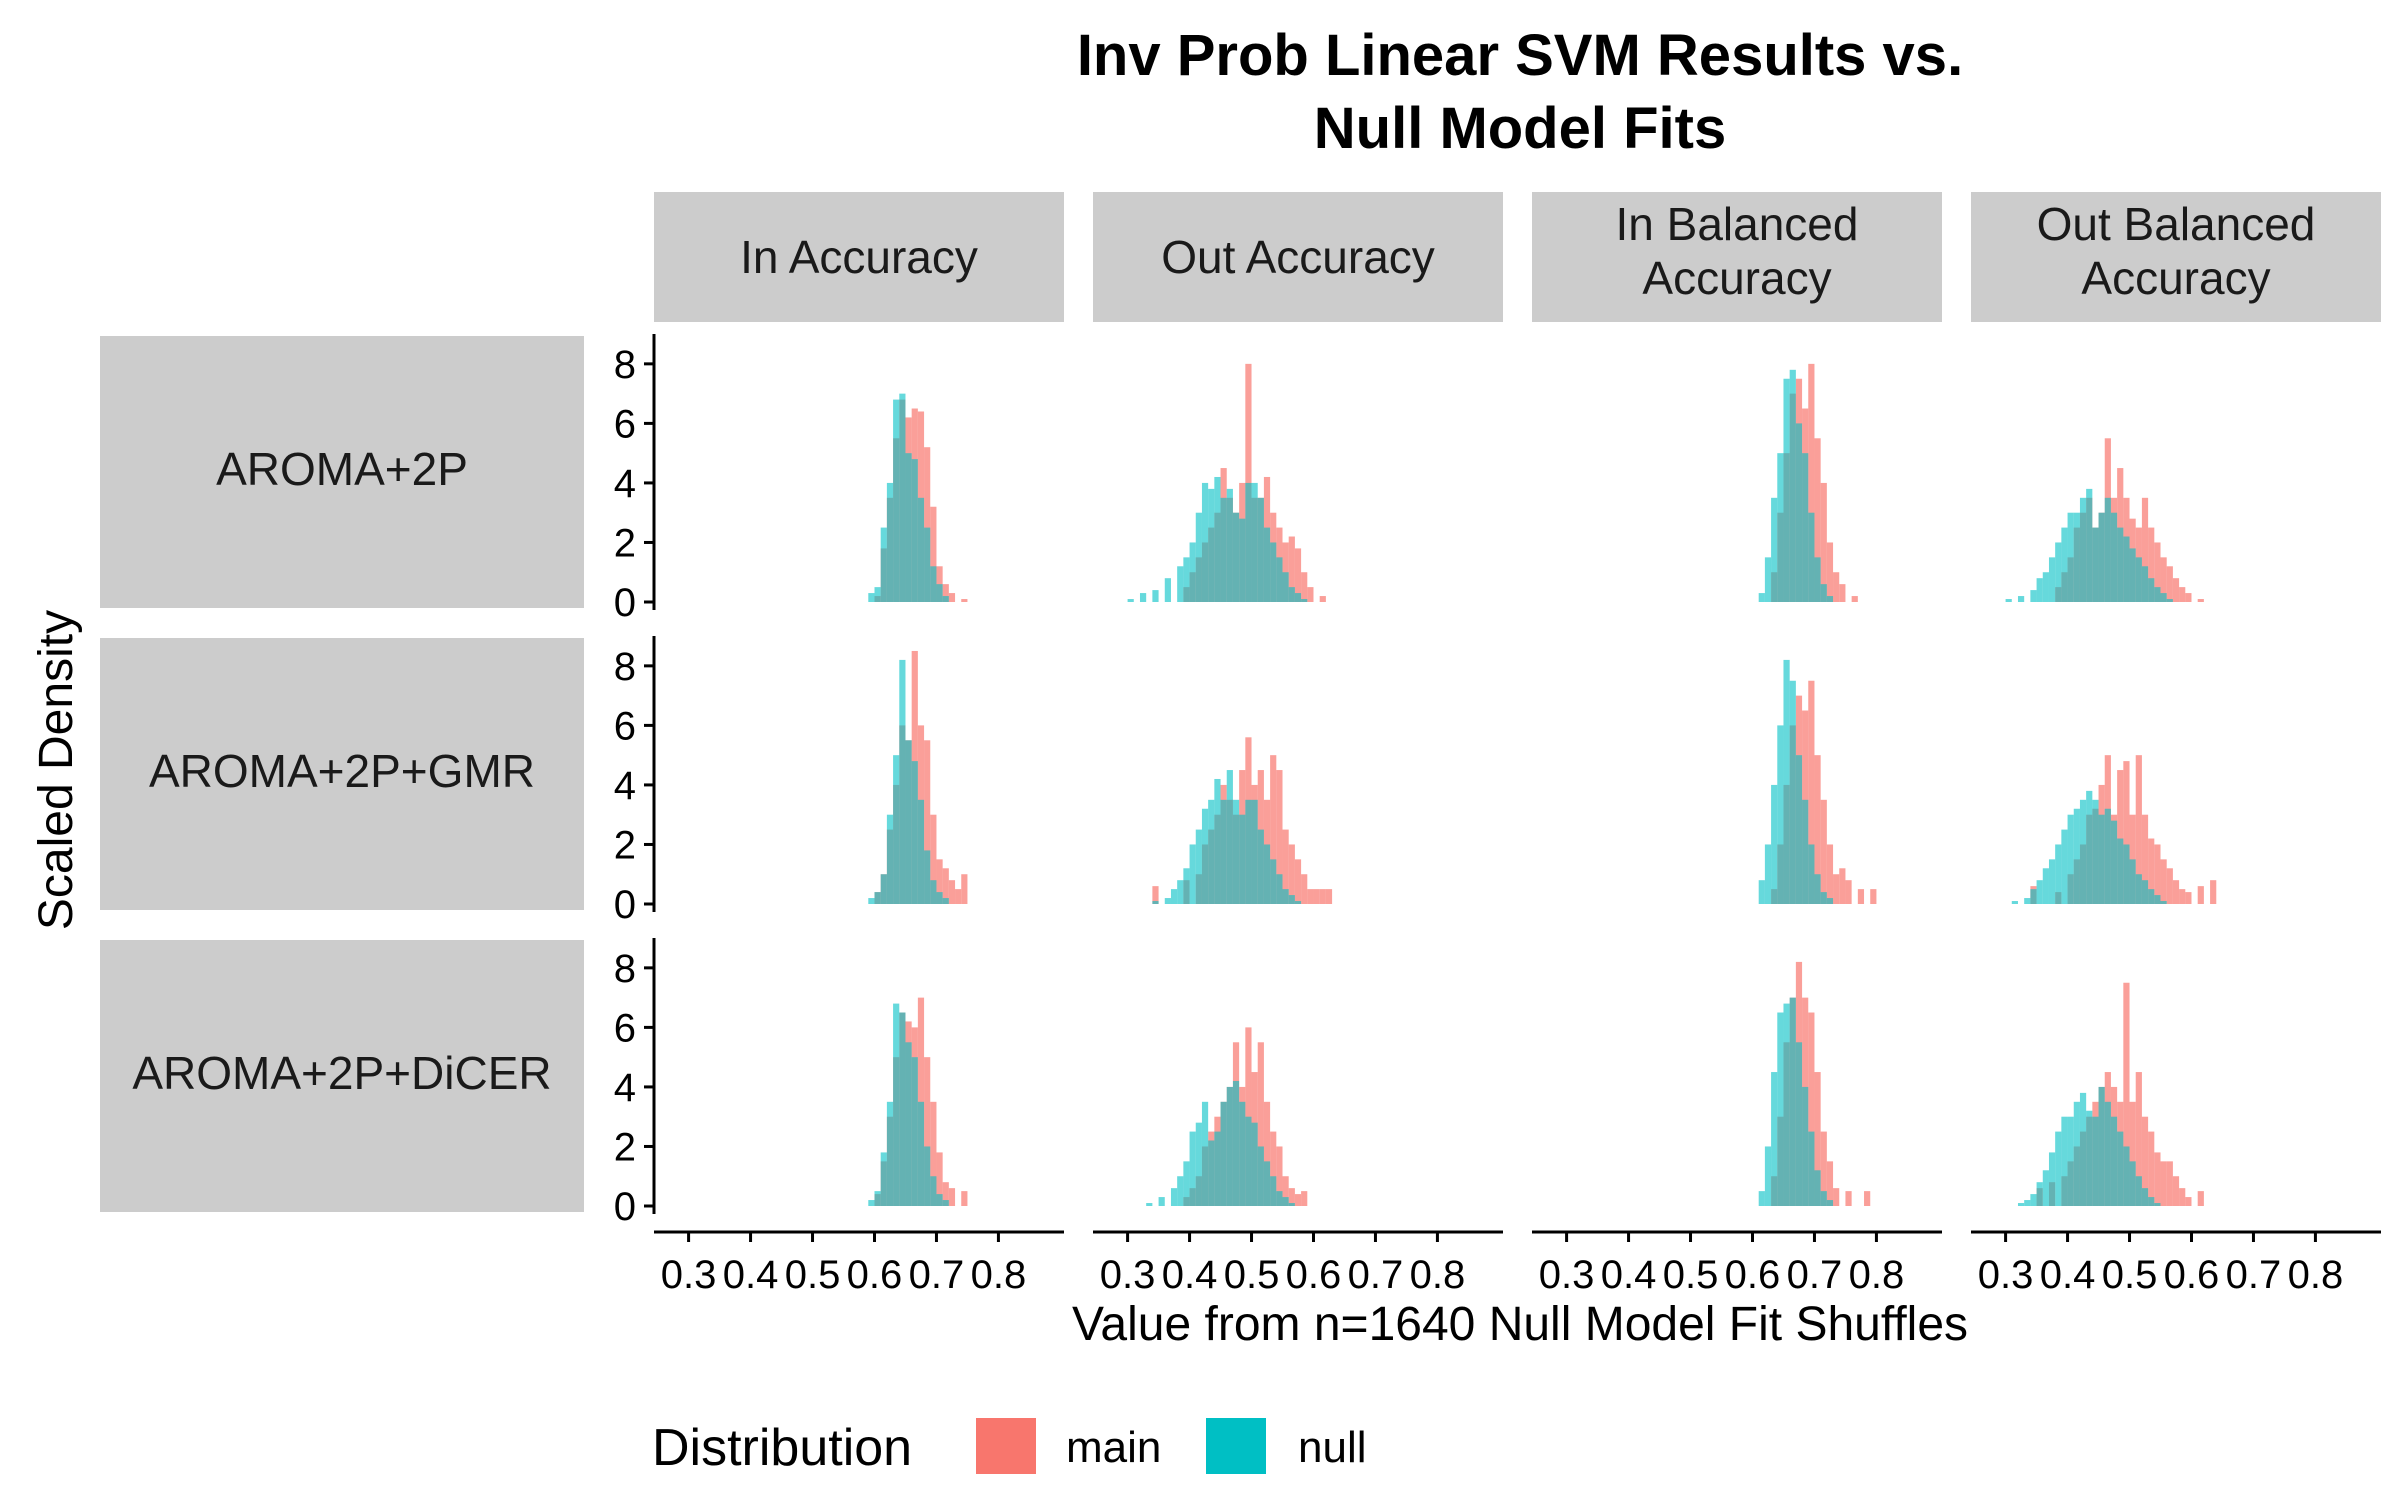  I want to click on legend-swatch-null, so click(1236, 1446).